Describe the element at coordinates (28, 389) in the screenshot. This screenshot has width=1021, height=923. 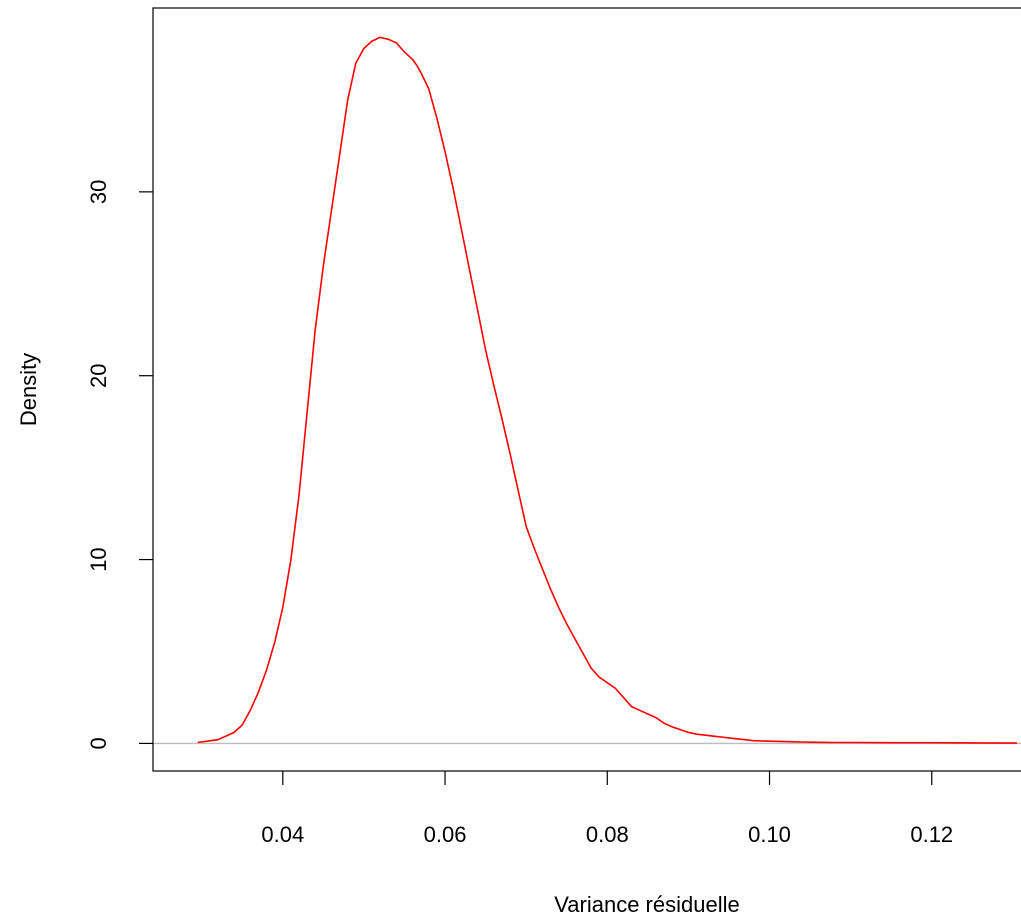
I see `y-axis-label: Density` at that location.